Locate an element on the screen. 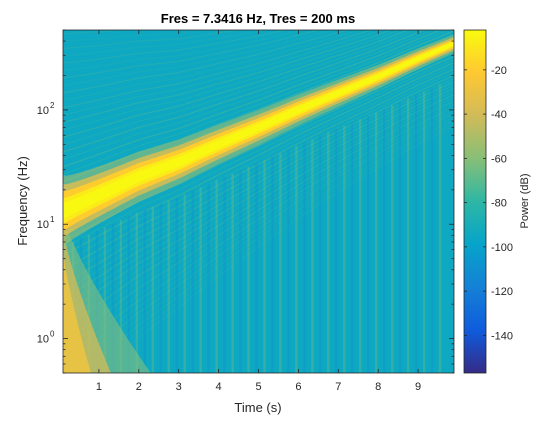  colorbar-tick-label: -20 is located at coordinates (499, 71).